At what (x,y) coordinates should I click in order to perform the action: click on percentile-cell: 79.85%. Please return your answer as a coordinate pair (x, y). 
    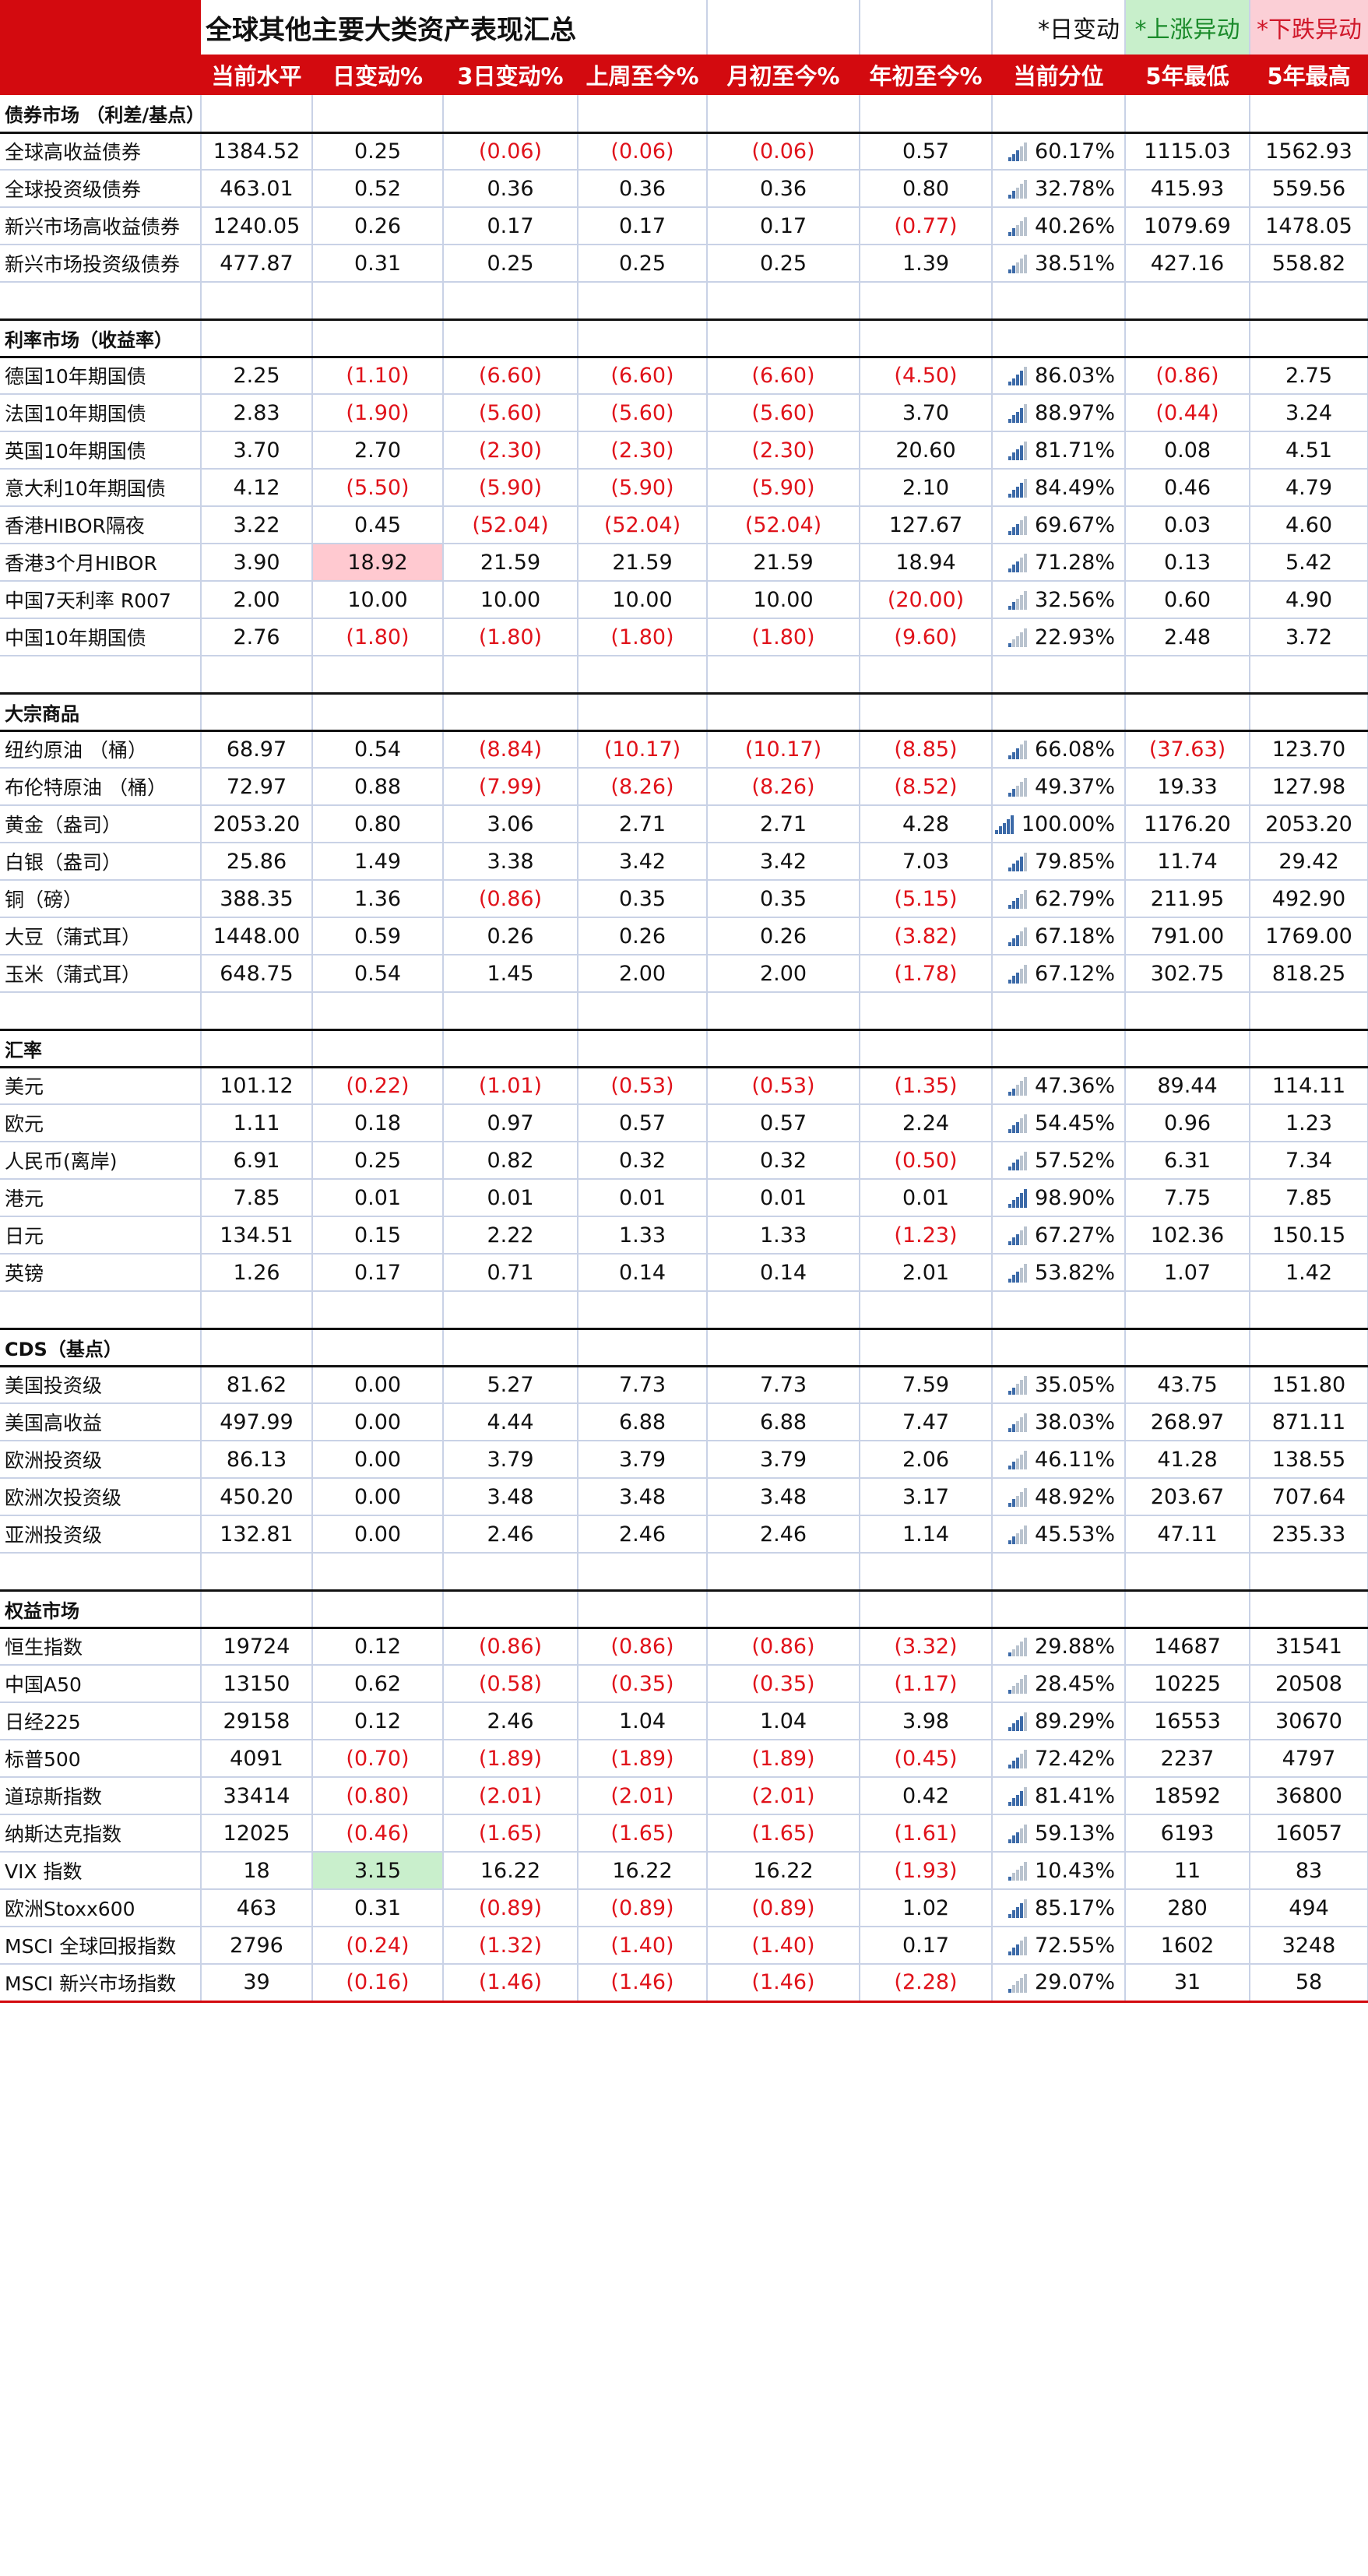
    Looking at the image, I should click on (1059, 862).